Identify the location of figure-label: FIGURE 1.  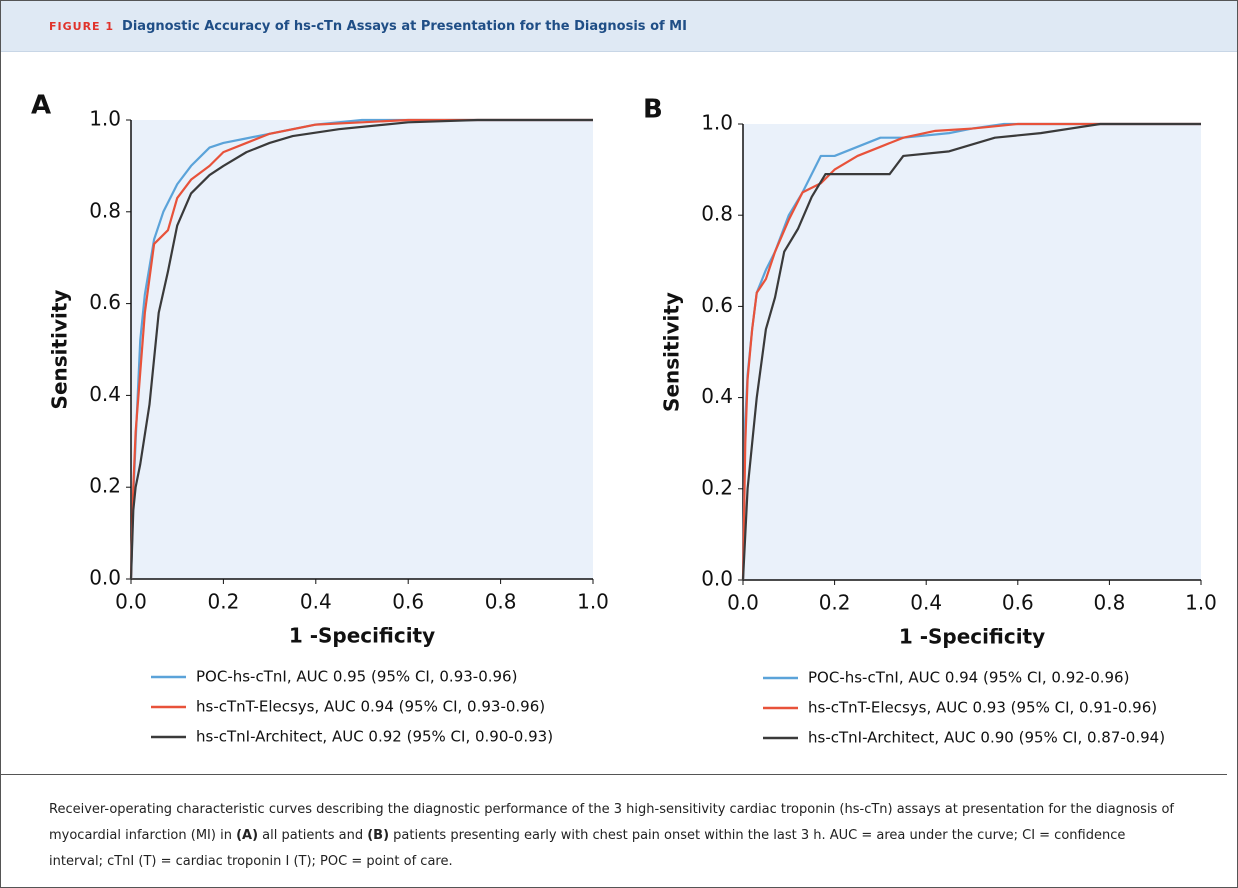
(82, 26).